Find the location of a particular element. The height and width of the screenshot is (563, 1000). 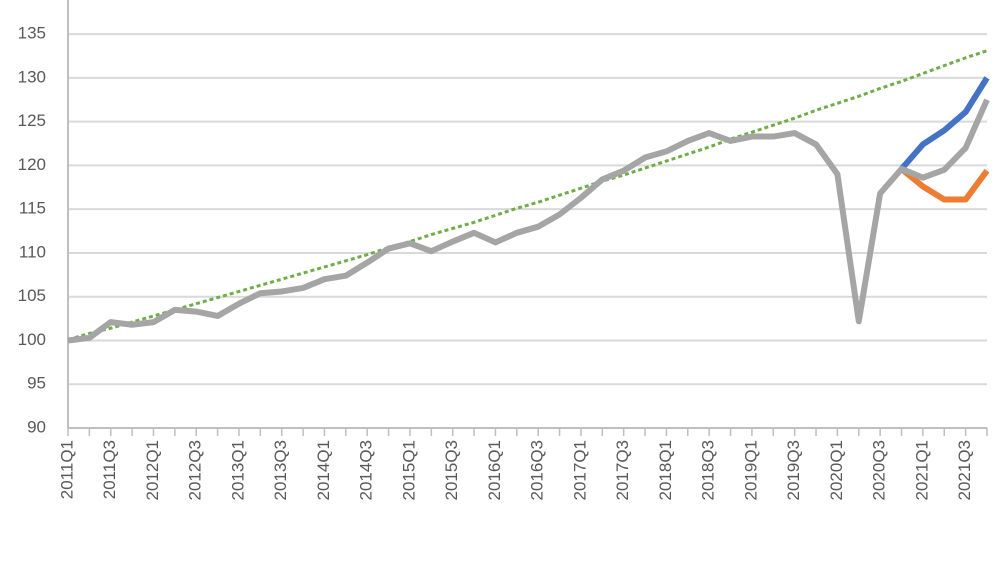

x-tick-label: 2012Q1 is located at coordinates (152, 470).